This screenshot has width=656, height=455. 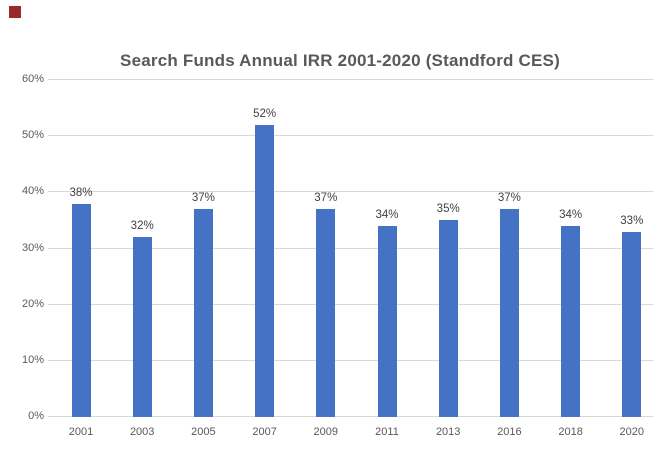 I want to click on y-axis-tick-label: 60%, so click(x=32, y=79).